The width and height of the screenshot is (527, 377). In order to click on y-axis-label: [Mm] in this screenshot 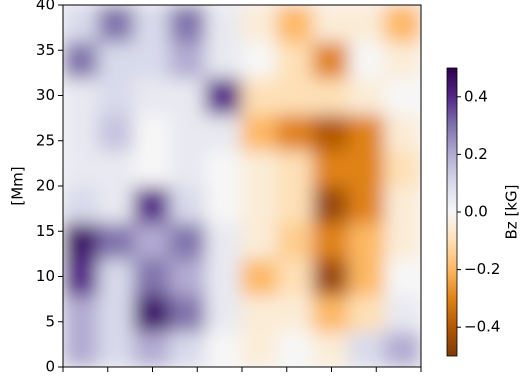, I will do `click(18, 185)`.